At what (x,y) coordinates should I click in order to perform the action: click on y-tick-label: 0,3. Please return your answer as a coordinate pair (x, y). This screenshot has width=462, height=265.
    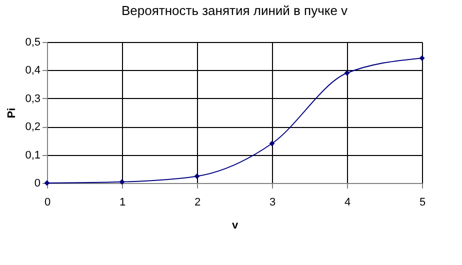
    Looking at the image, I should click on (32, 98).